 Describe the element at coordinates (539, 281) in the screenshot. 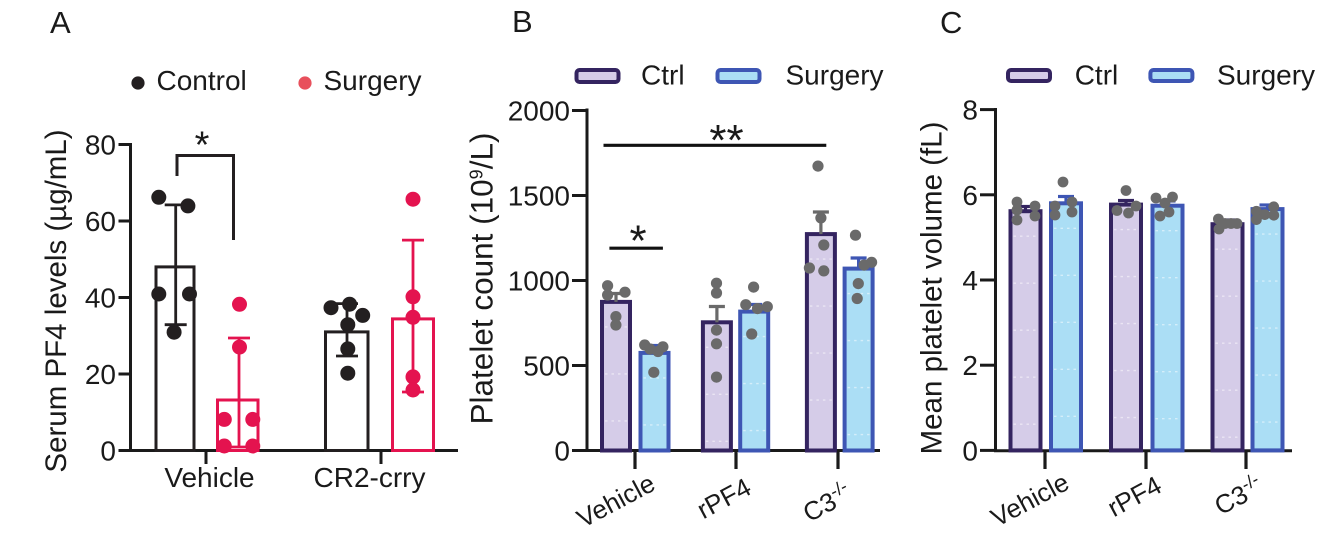

I see `svg-text: 1000` at that location.